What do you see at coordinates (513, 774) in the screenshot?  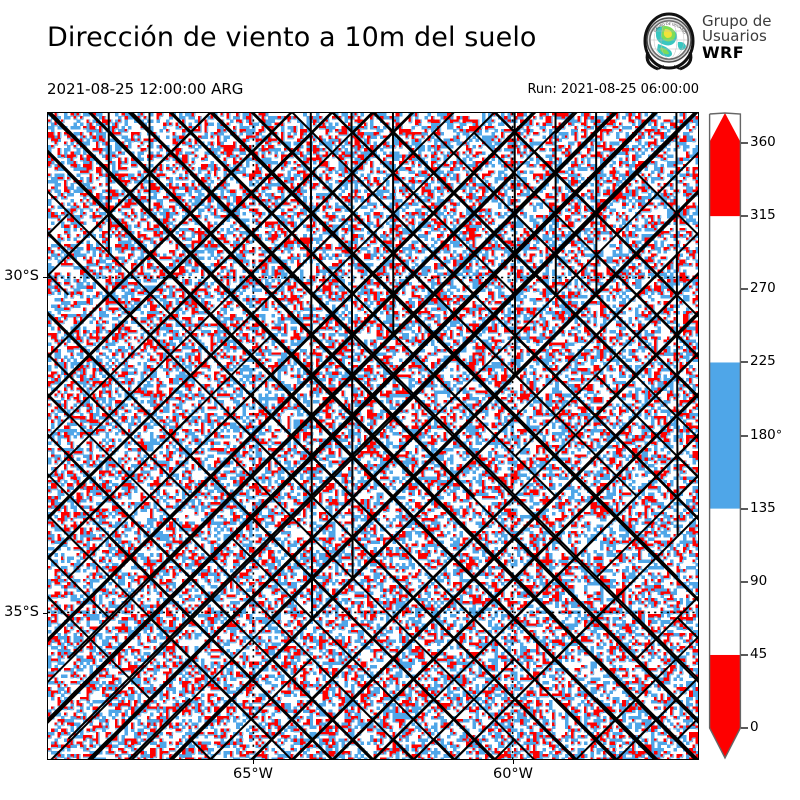 I see `x-axis-tick-label: 60°W` at bounding box center [513, 774].